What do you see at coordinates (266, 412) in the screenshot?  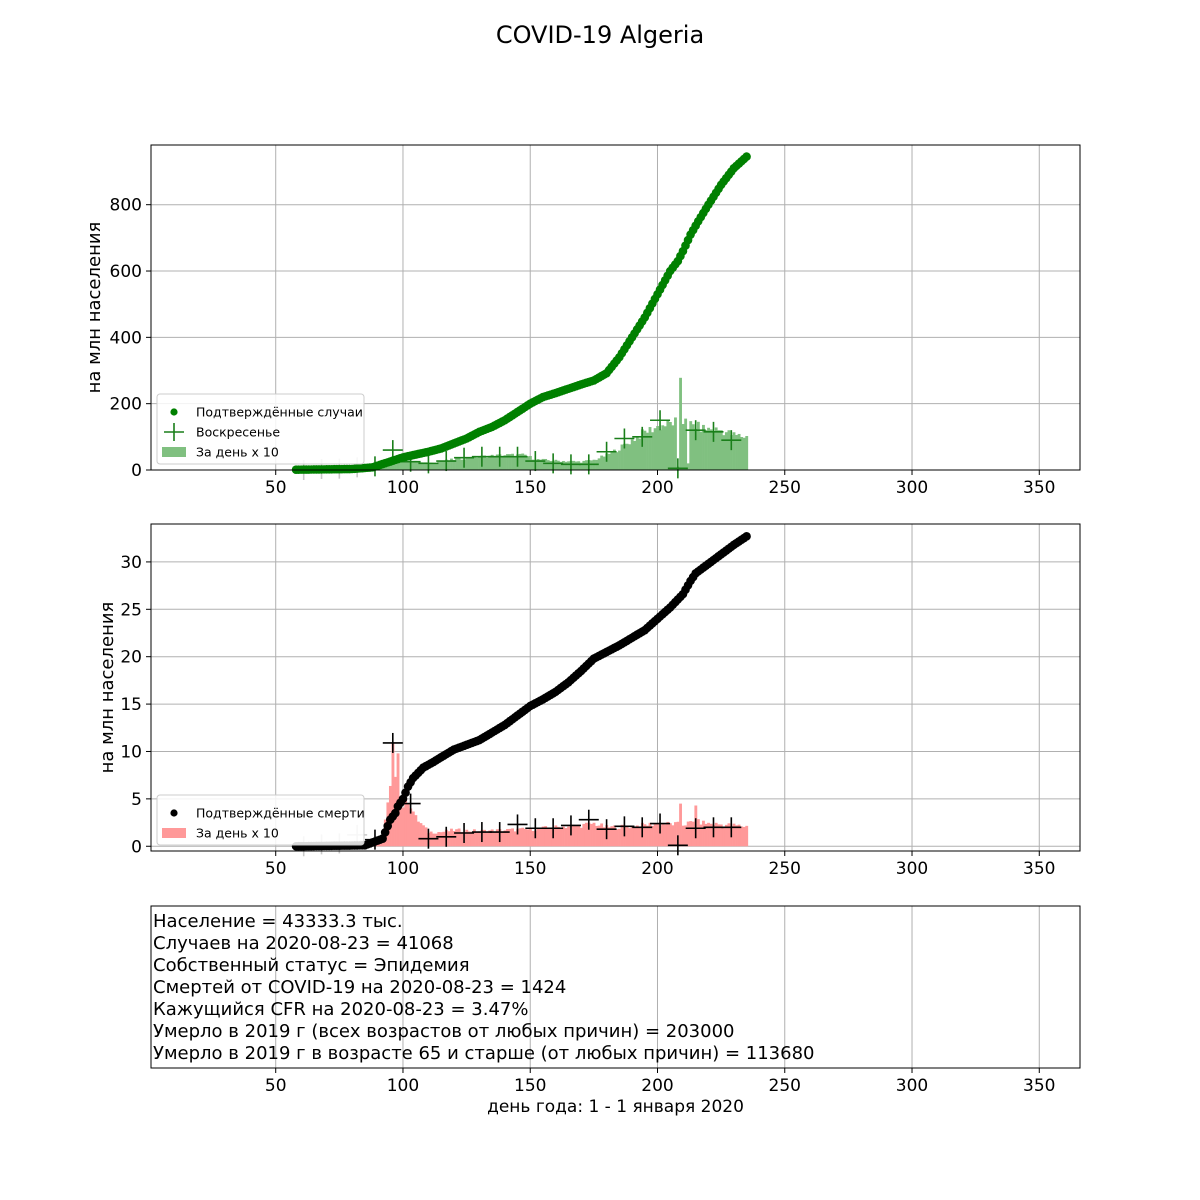 I see `cases-legend-item: Подтверждённые случаи` at bounding box center [266, 412].